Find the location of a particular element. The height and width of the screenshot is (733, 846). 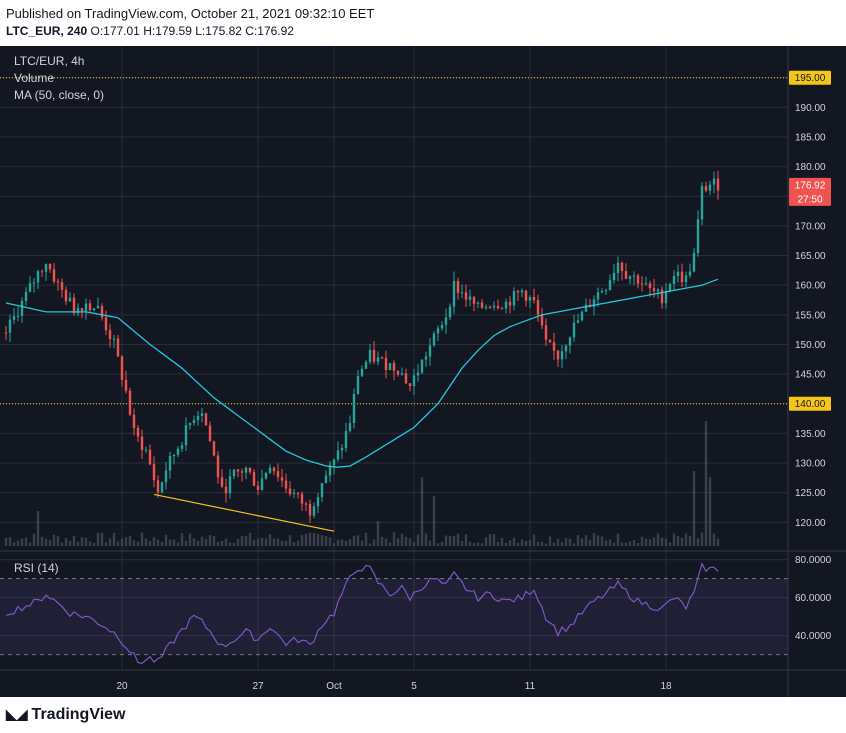

symbol-label: LTC_EUR, 240 is located at coordinates (47, 31).